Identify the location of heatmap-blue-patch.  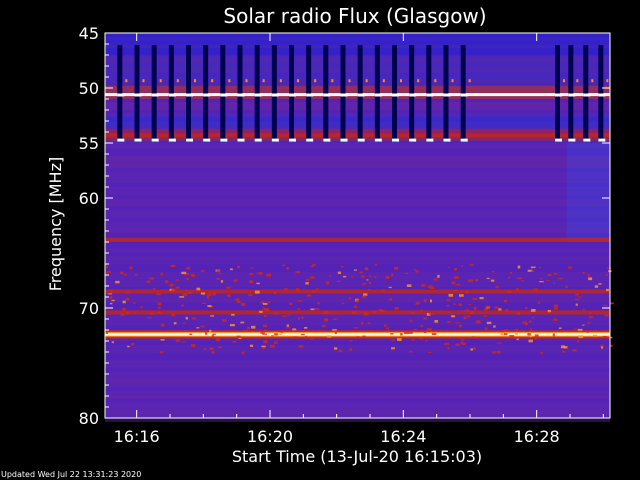
(588, 192).